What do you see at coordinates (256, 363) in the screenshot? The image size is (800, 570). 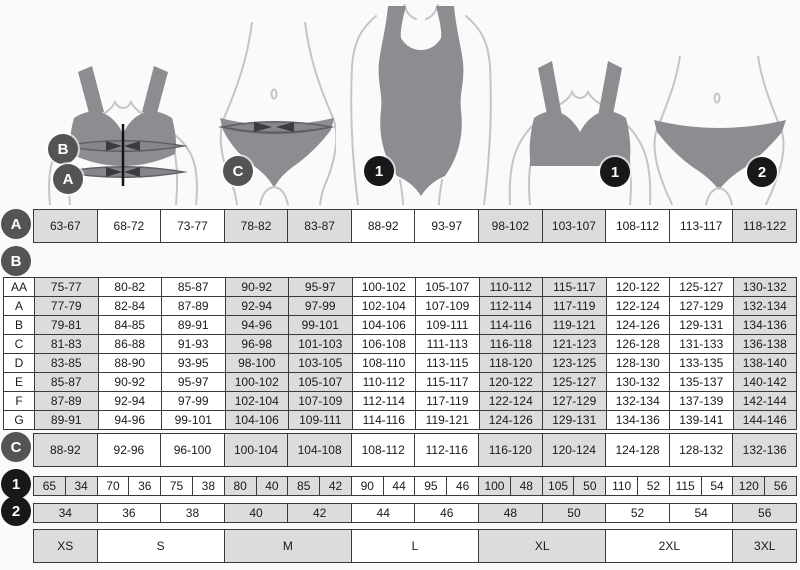 I see `measurement-cell: 98-100` at bounding box center [256, 363].